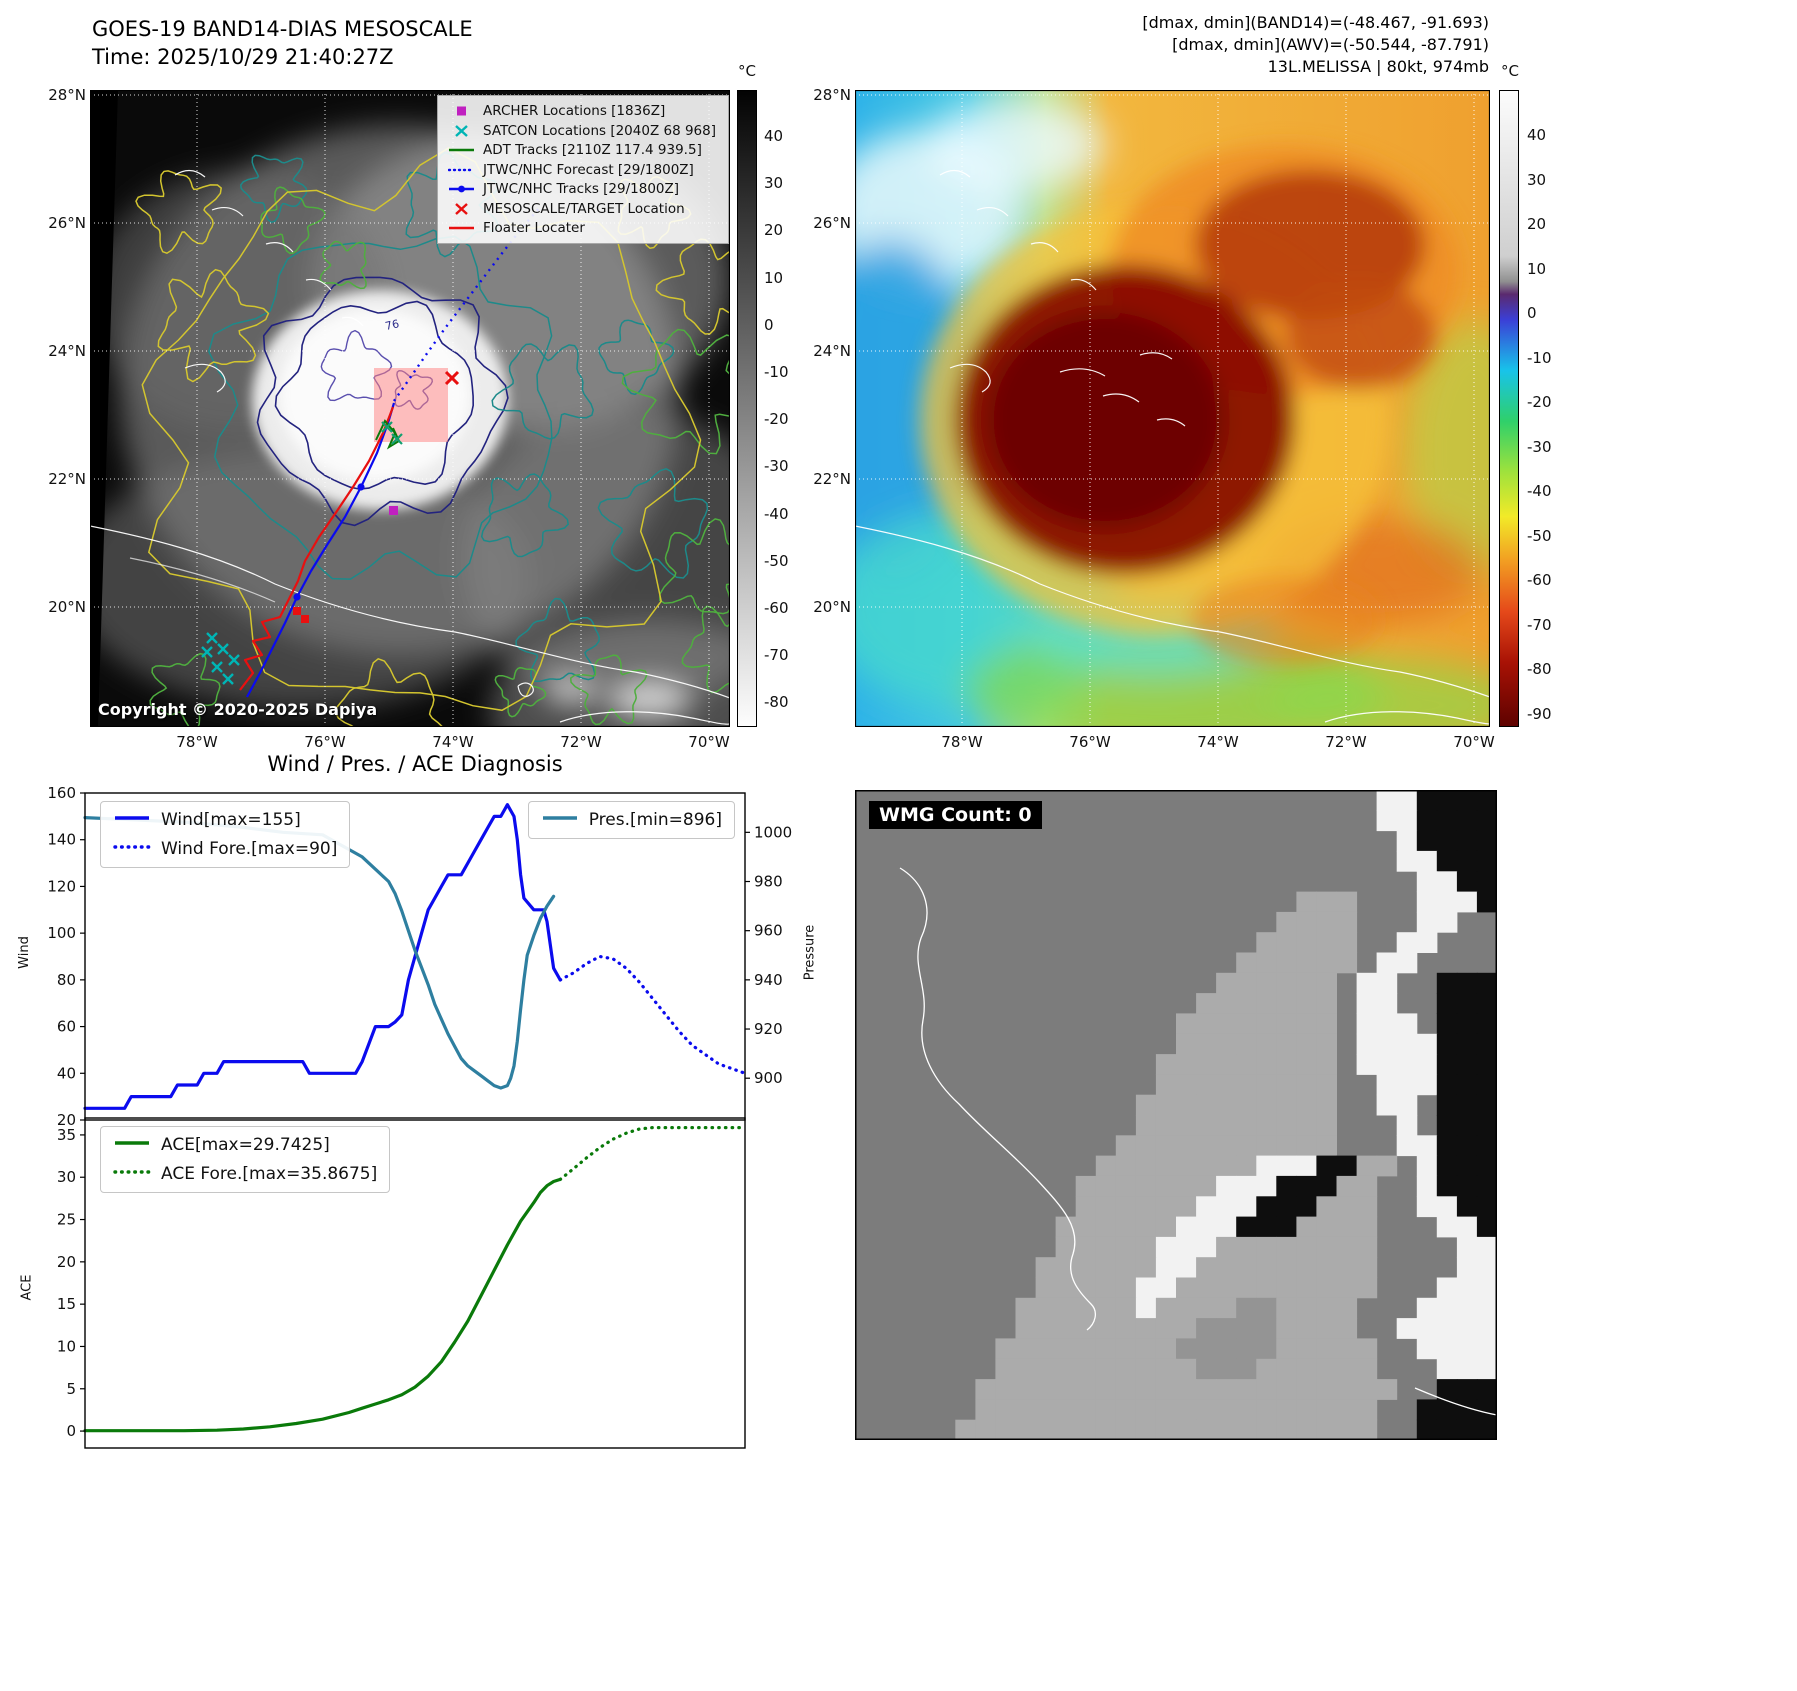 This screenshot has width=1797, height=1691. Describe the element at coordinates (1539, 535) in the screenshot. I see `awv-cbar-tick: -50` at that location.